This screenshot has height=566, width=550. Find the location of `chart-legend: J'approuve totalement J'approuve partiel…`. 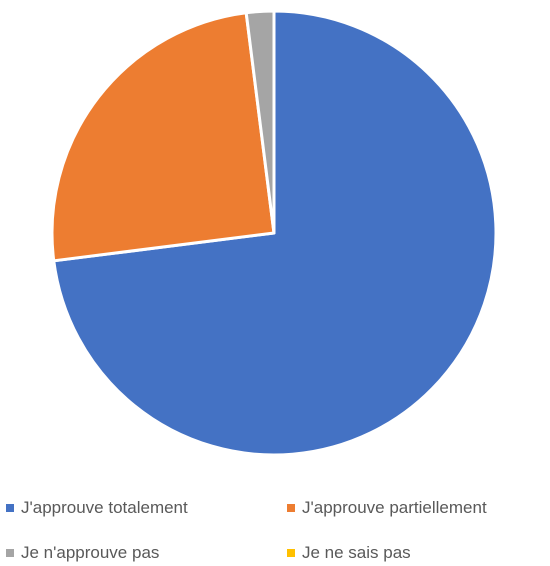

chart-legend: J'approuve totalement J'approuve partiel… is located at coordinates (275, 528).